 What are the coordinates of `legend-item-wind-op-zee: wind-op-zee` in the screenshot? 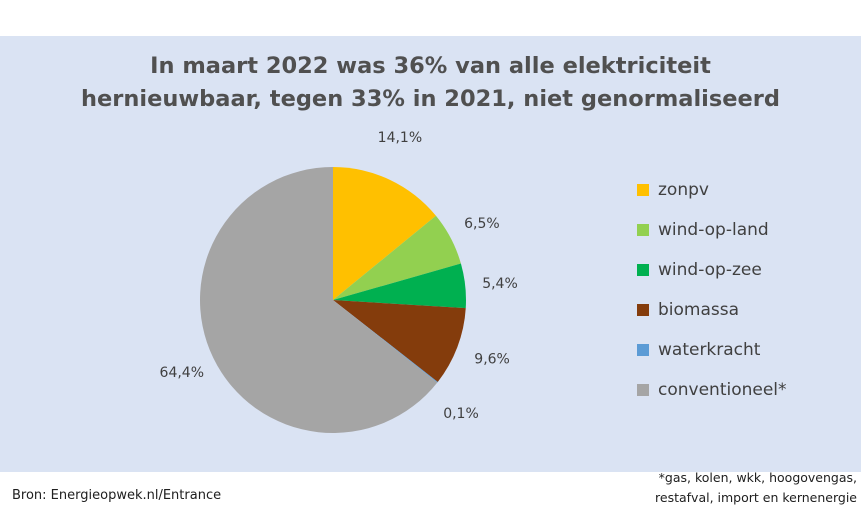 It's located at (712, 270).